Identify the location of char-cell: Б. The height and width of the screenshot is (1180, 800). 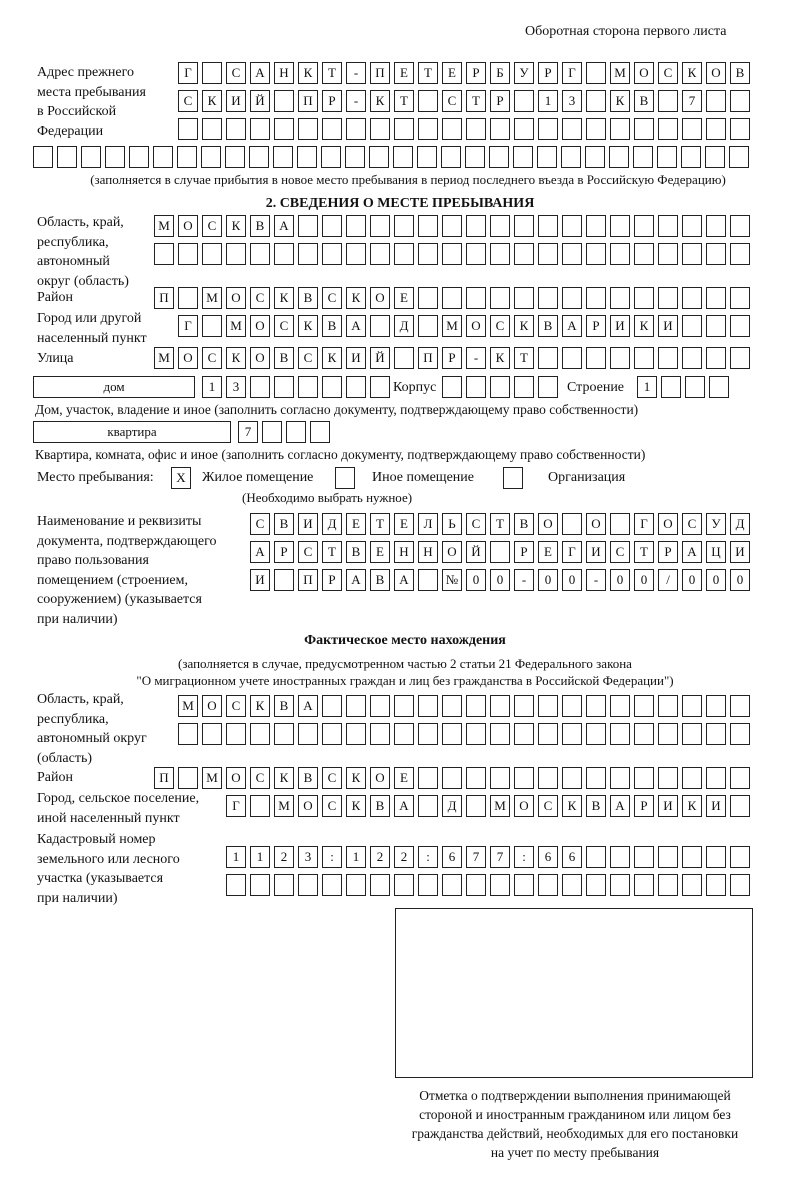
(500, 73).